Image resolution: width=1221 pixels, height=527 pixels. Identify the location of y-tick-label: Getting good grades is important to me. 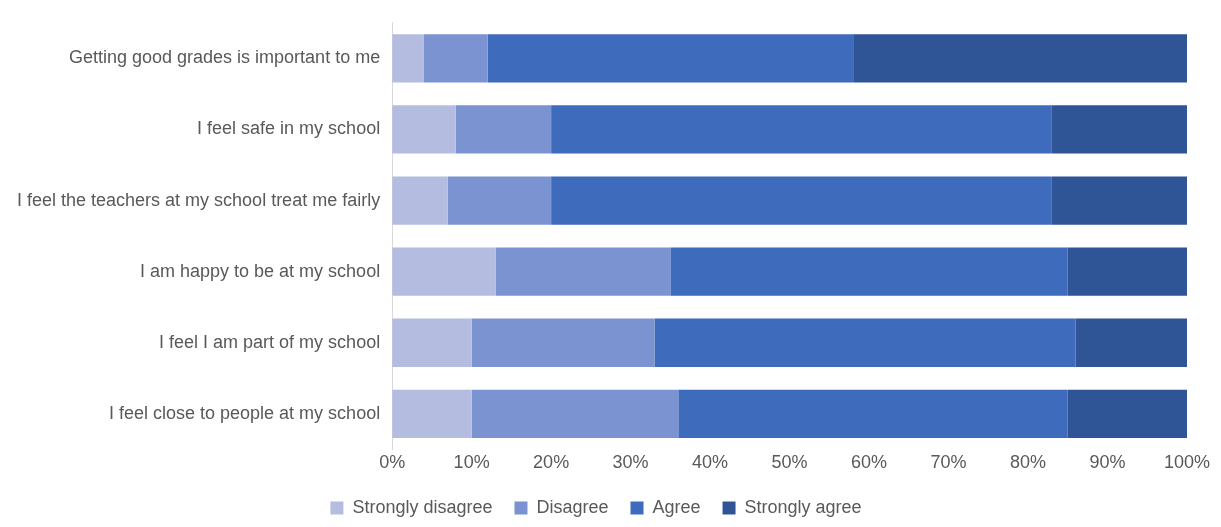
(224, 57).